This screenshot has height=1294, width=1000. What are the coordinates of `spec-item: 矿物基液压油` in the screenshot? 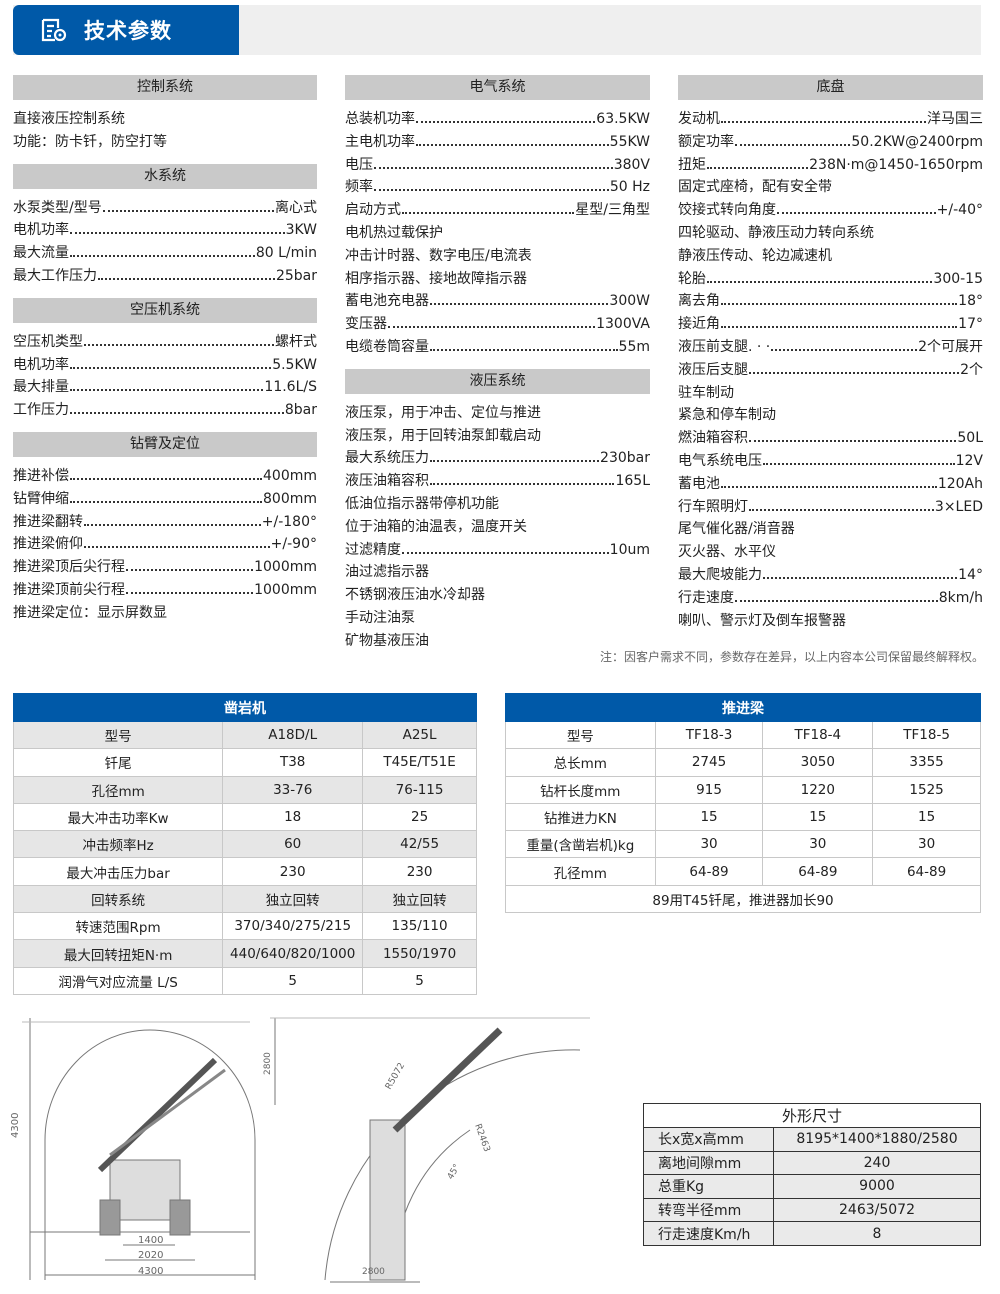 It's located at (497, 641).